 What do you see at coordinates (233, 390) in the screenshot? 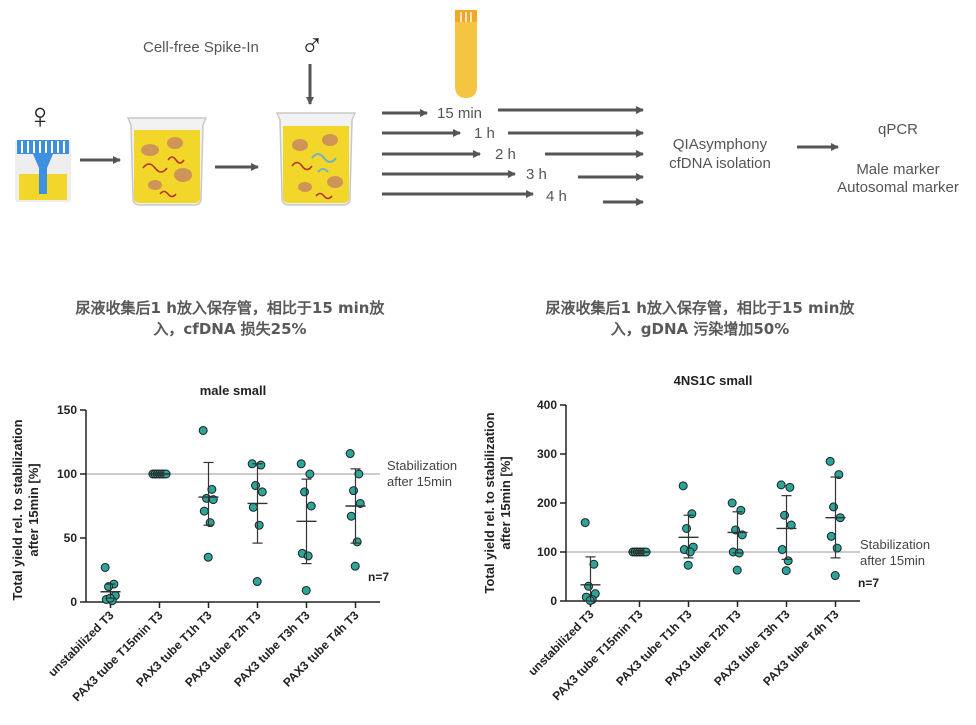
I see `chart-title: male small` at bounding box center [233, 390].